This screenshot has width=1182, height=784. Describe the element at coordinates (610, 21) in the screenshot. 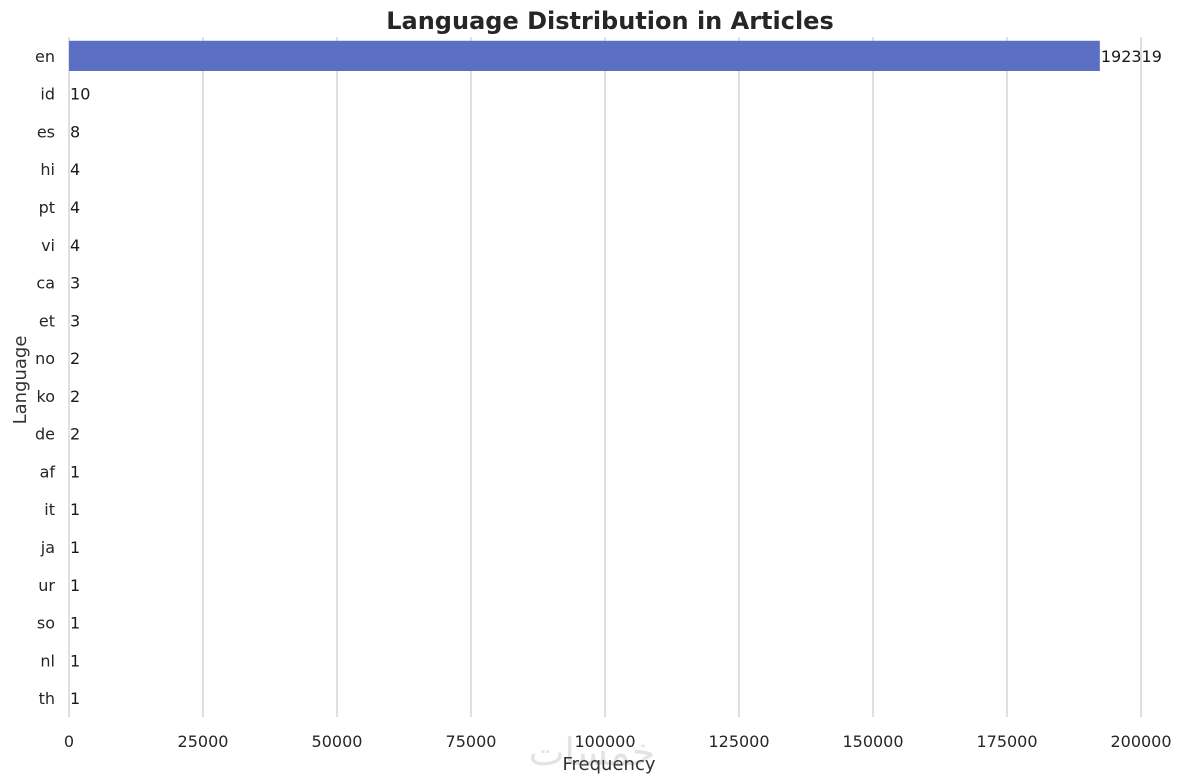

I see `chart-title: Language Distribution in Articles` at that location.